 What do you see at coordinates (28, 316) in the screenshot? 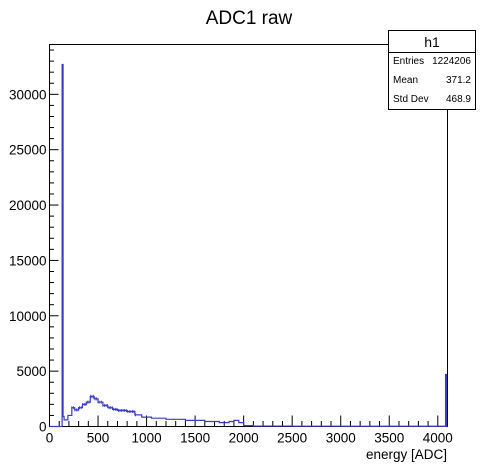
I see `y-tick-label: 10000` at bounding box center [28, 316].